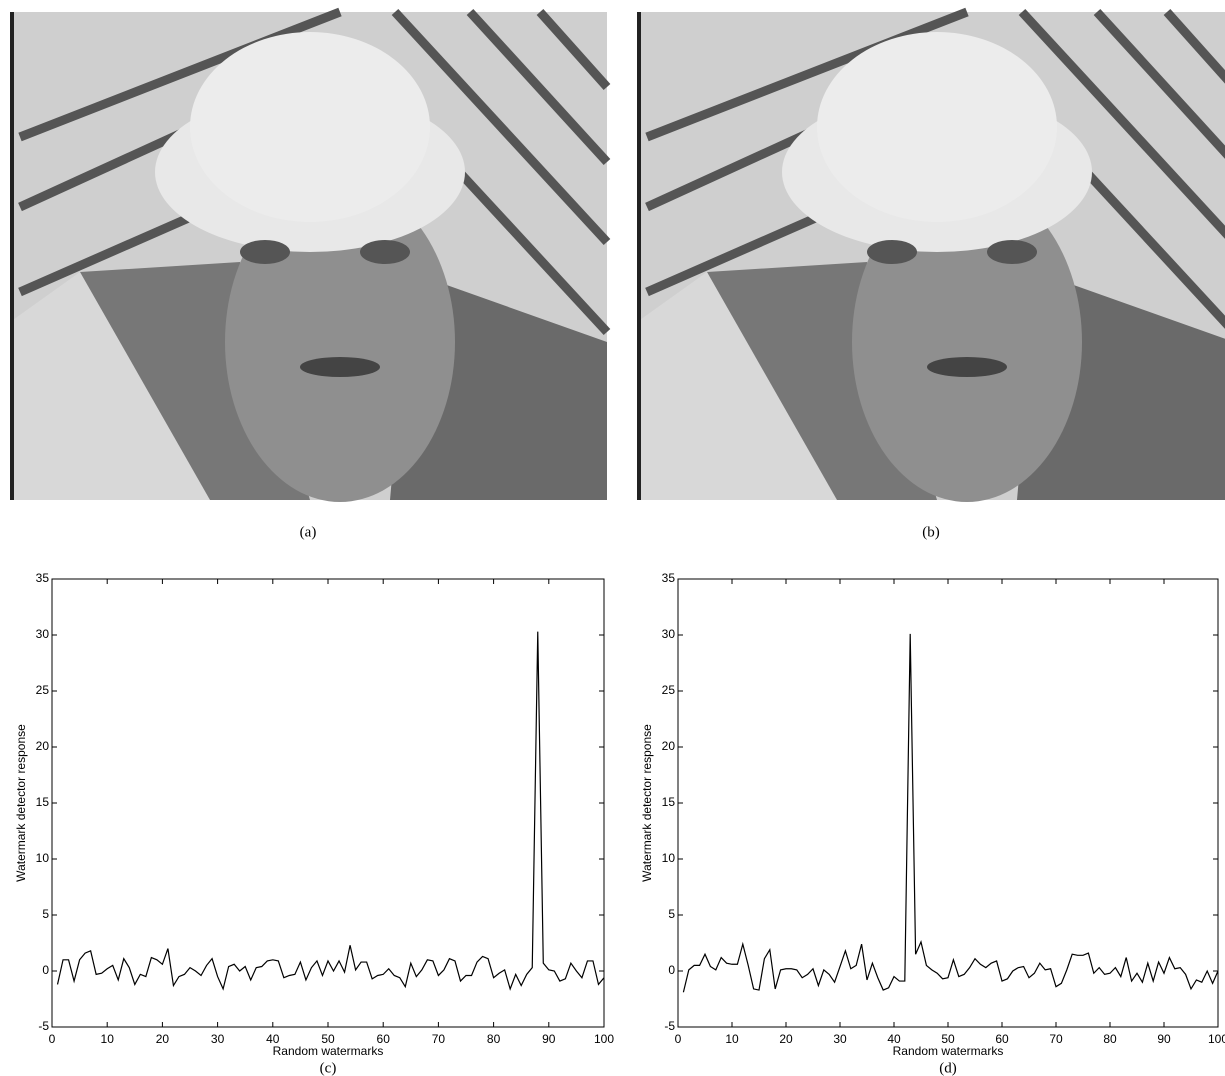 This screenshot has width=1225, height=1076. Describe the element at coordinates (931, 532) in the screenshot. I see `caption: (b)` at that location.